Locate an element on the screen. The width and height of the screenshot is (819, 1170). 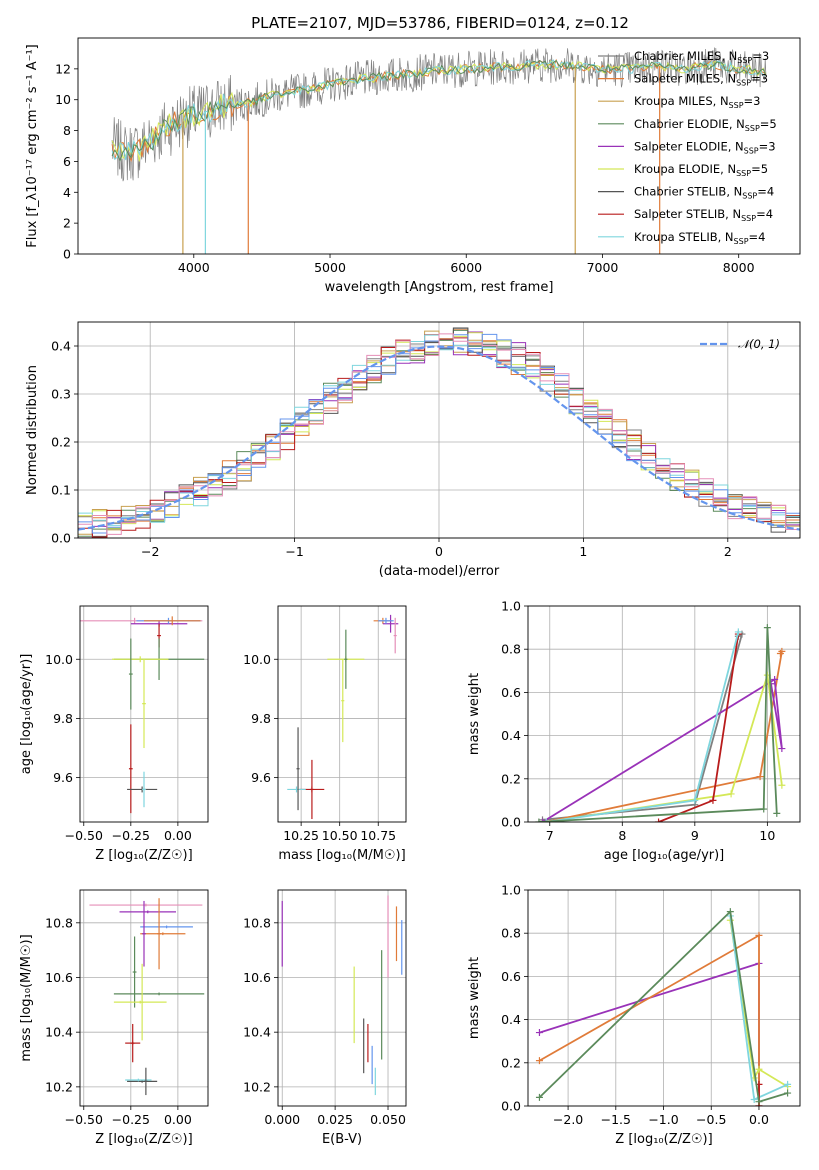
x-axis-label: (data-model)/error is located at coordinates (439, 571).